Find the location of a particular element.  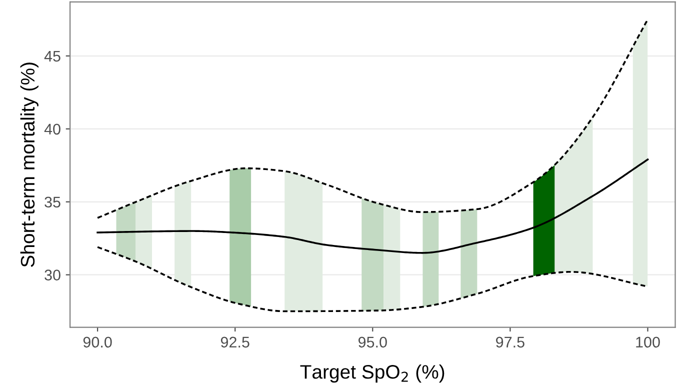

y-axis-title: Short-term mortality (%) is located at coordinates (29, 164).